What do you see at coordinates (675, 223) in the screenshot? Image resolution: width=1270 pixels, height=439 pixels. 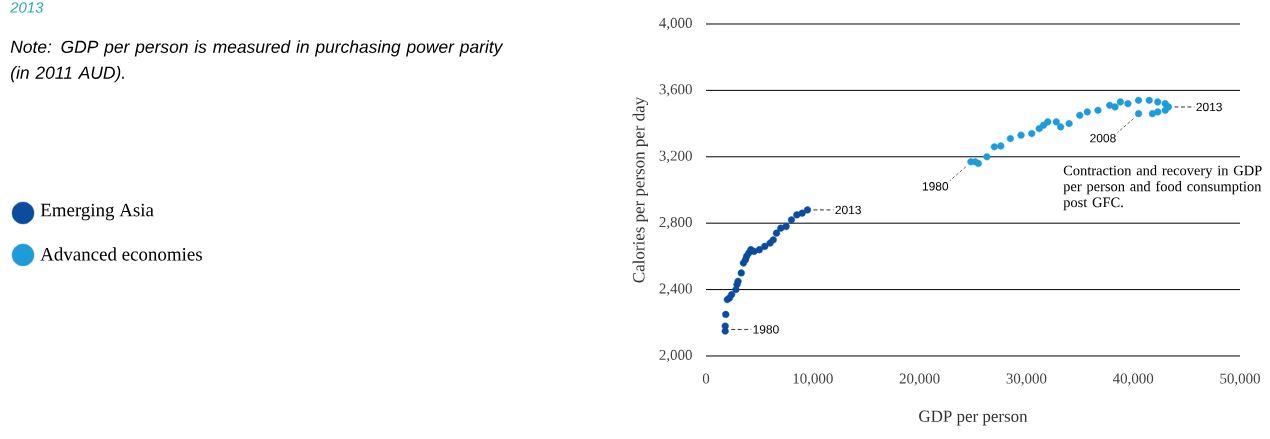 I see `y-tick-label: 2,800` at bounding box center [675, 223].